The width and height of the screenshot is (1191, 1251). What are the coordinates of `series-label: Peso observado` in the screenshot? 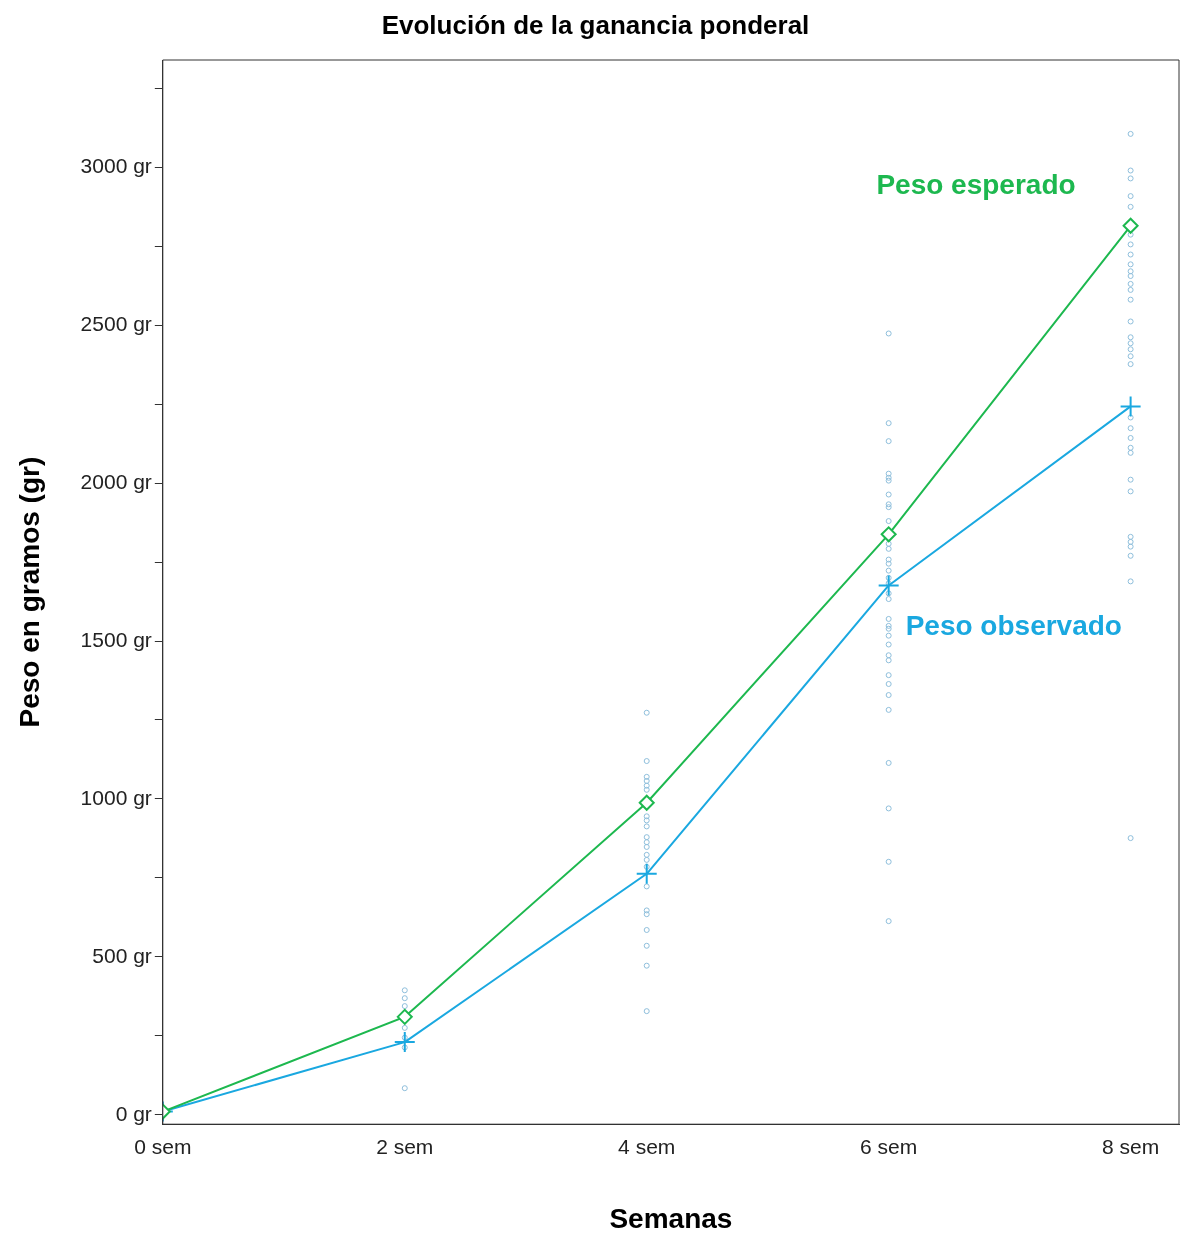 It's located at (1013, 626).